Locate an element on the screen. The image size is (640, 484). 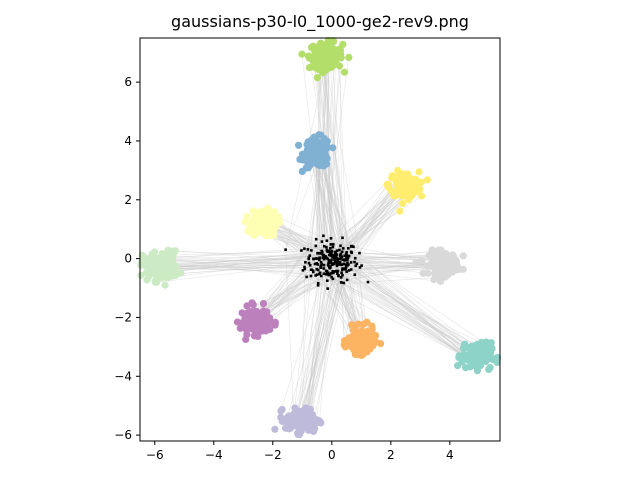
x-tick-label: 0 is located at coordinates (332, 455).